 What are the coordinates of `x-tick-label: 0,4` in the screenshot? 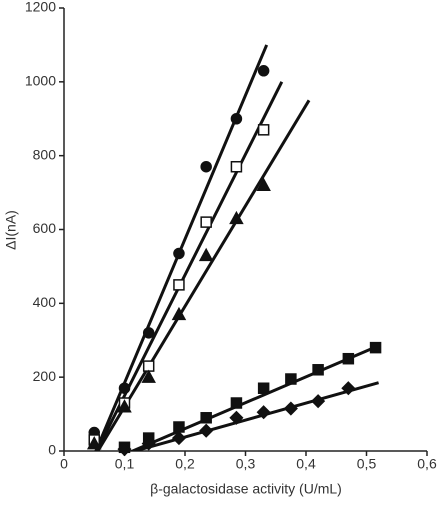 It's located at (306, 464).